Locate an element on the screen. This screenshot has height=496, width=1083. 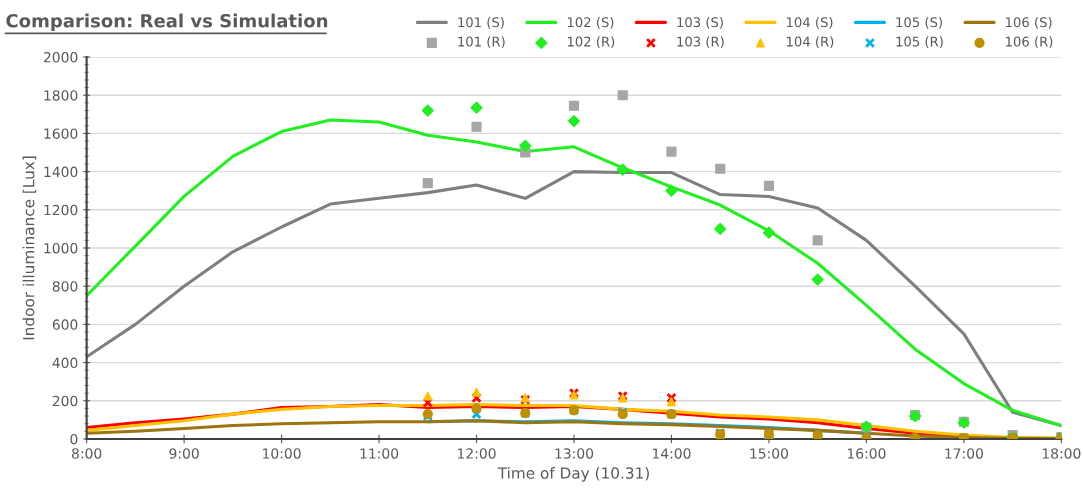
x-axis-title: Time of Day (10.31) is located at coordinates (573, 474).